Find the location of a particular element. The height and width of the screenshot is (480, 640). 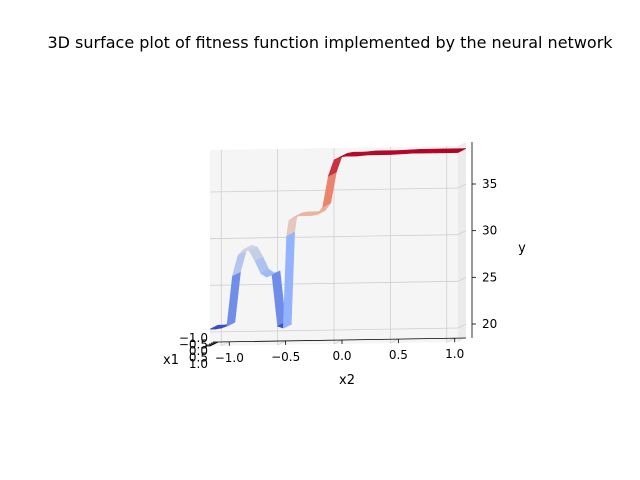

x1-tick-label: −1.0 is located at coordinates (193, 338).